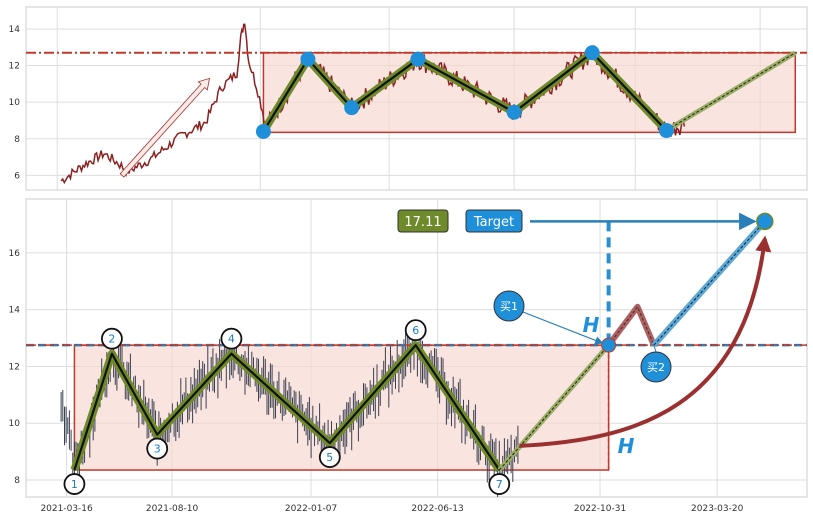 This screenshot has width=813, height=520. What do you see at coordinates (563, 328) in the screenshot?
I see `buy1-pointer` at bounding box center [563, 328].